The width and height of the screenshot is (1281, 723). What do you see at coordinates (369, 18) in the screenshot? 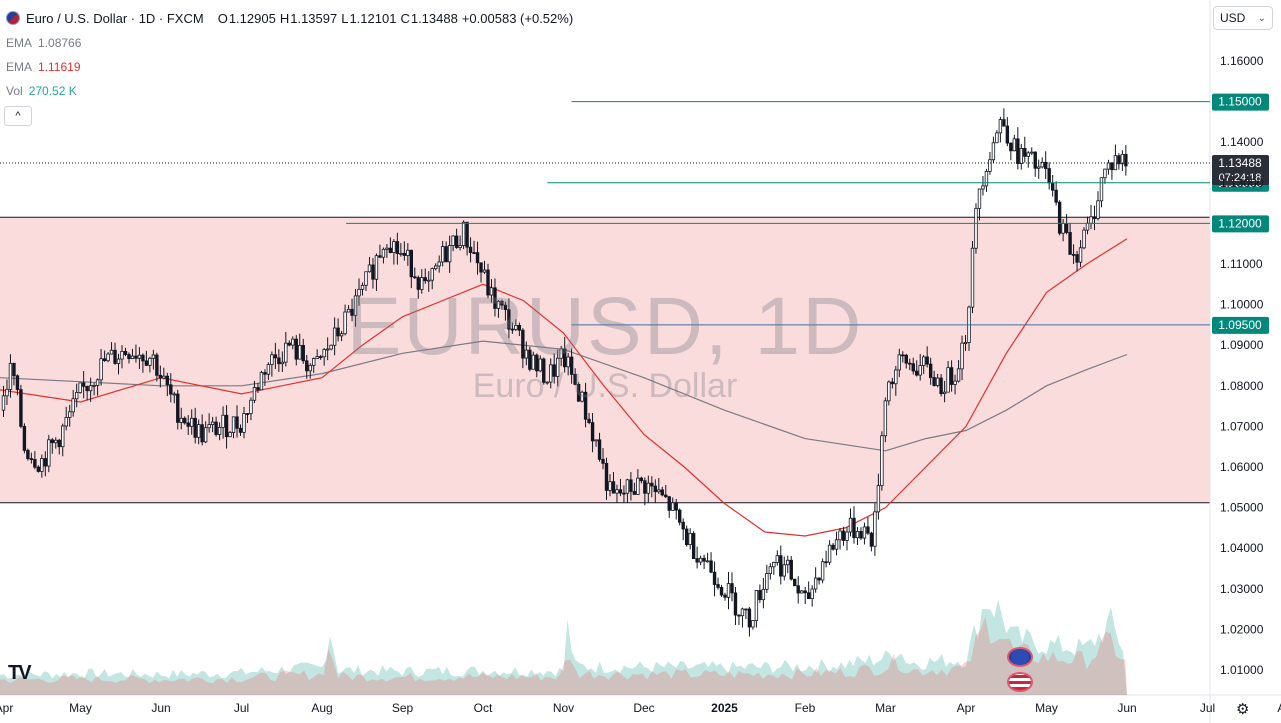
I see `ohlc-low: L1.12101` at bounding box center [369, 18].